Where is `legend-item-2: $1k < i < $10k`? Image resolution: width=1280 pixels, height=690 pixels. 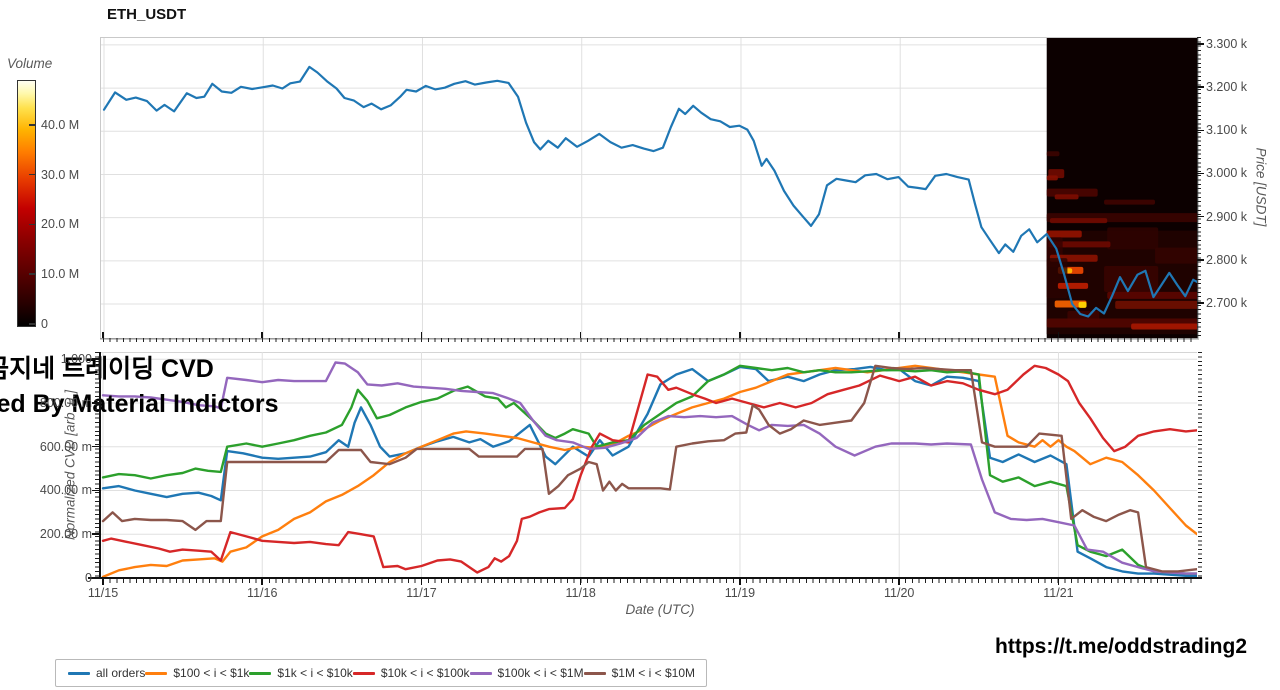 legend-item-2: $1k < i < $10k is located at coordinates (301, 673).